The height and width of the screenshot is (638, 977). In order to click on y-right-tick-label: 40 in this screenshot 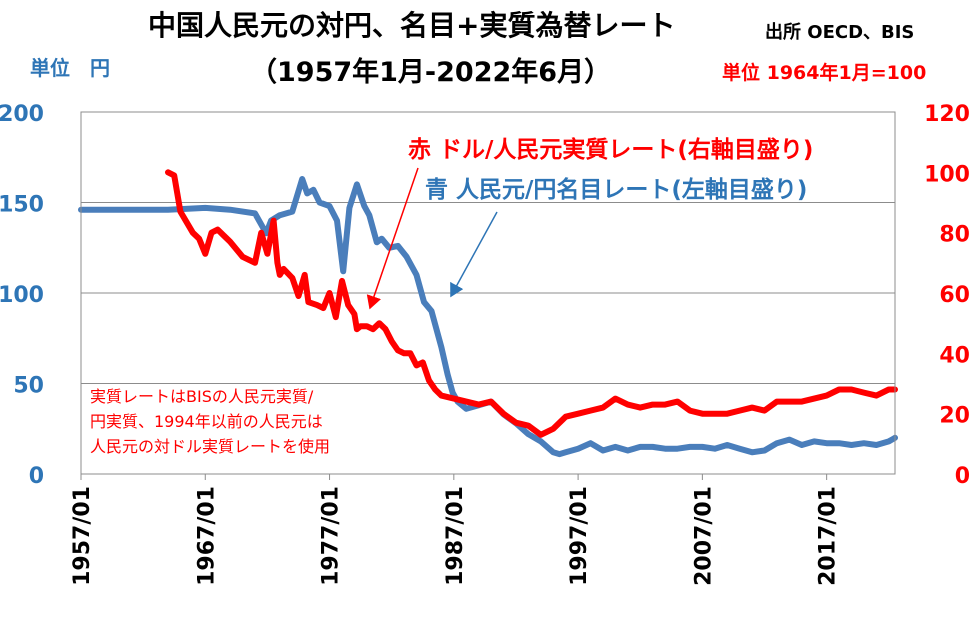, I will do `click(954, 355)`.